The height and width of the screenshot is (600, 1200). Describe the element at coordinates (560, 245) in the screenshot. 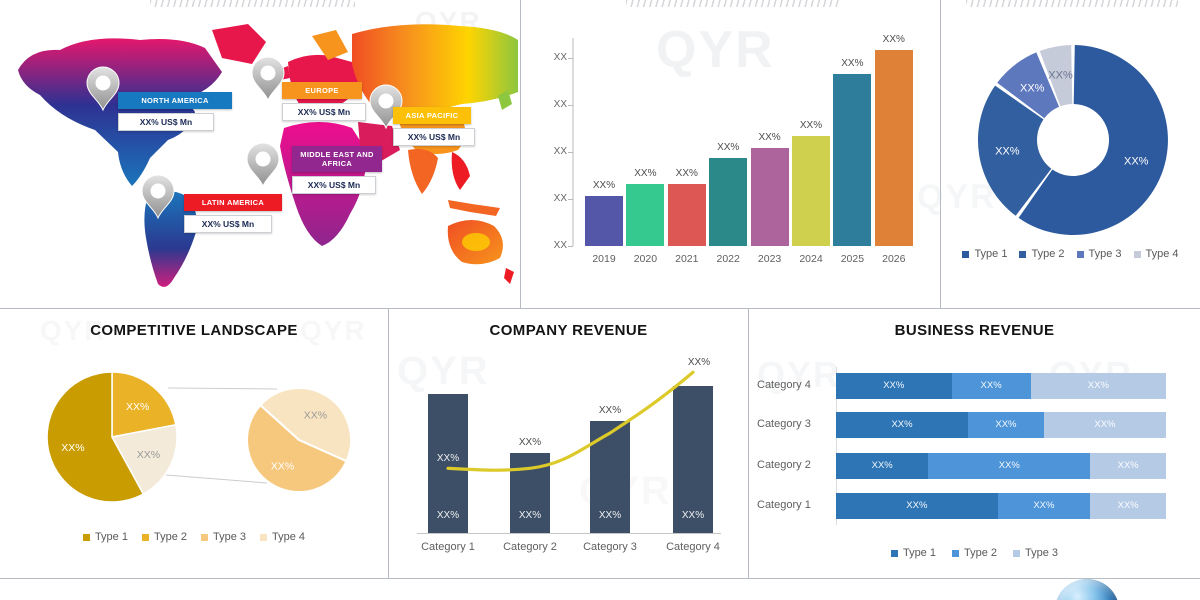

I see `y-tick-label: XX` at that location.